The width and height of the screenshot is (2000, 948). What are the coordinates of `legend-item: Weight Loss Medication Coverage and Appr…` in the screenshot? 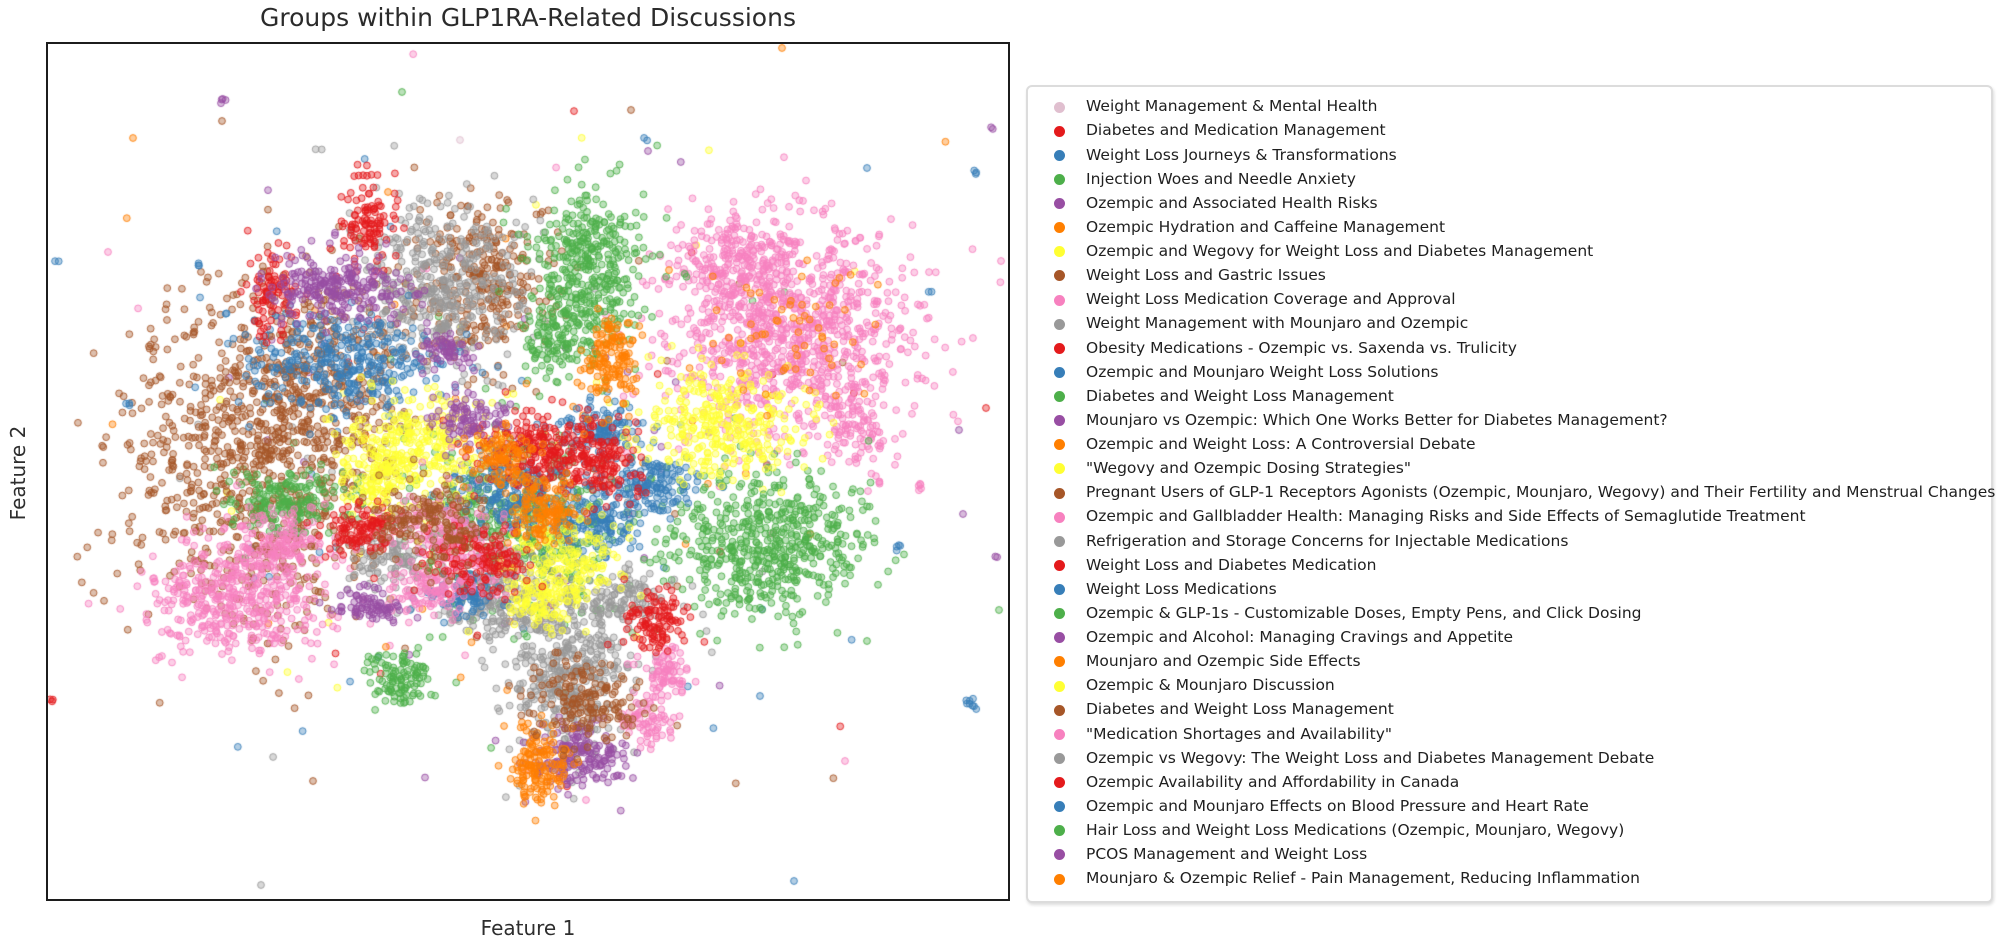 It's located at (1509, 300).